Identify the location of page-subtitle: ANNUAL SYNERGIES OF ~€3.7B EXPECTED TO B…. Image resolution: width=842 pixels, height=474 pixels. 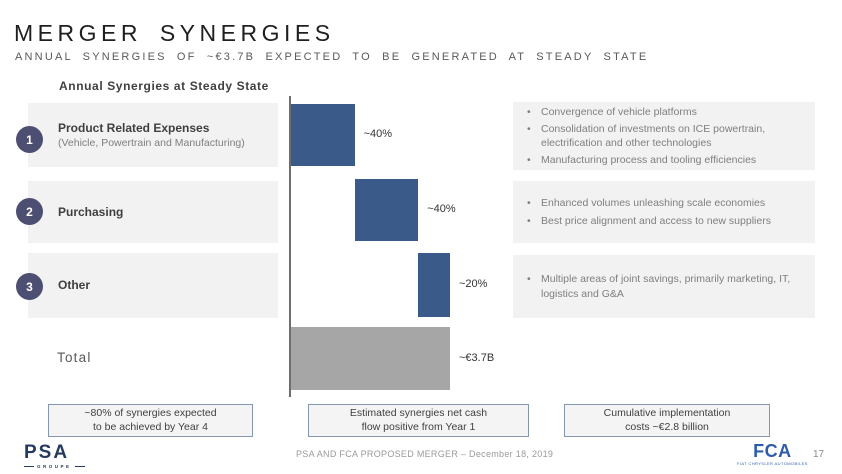
(332, 57).